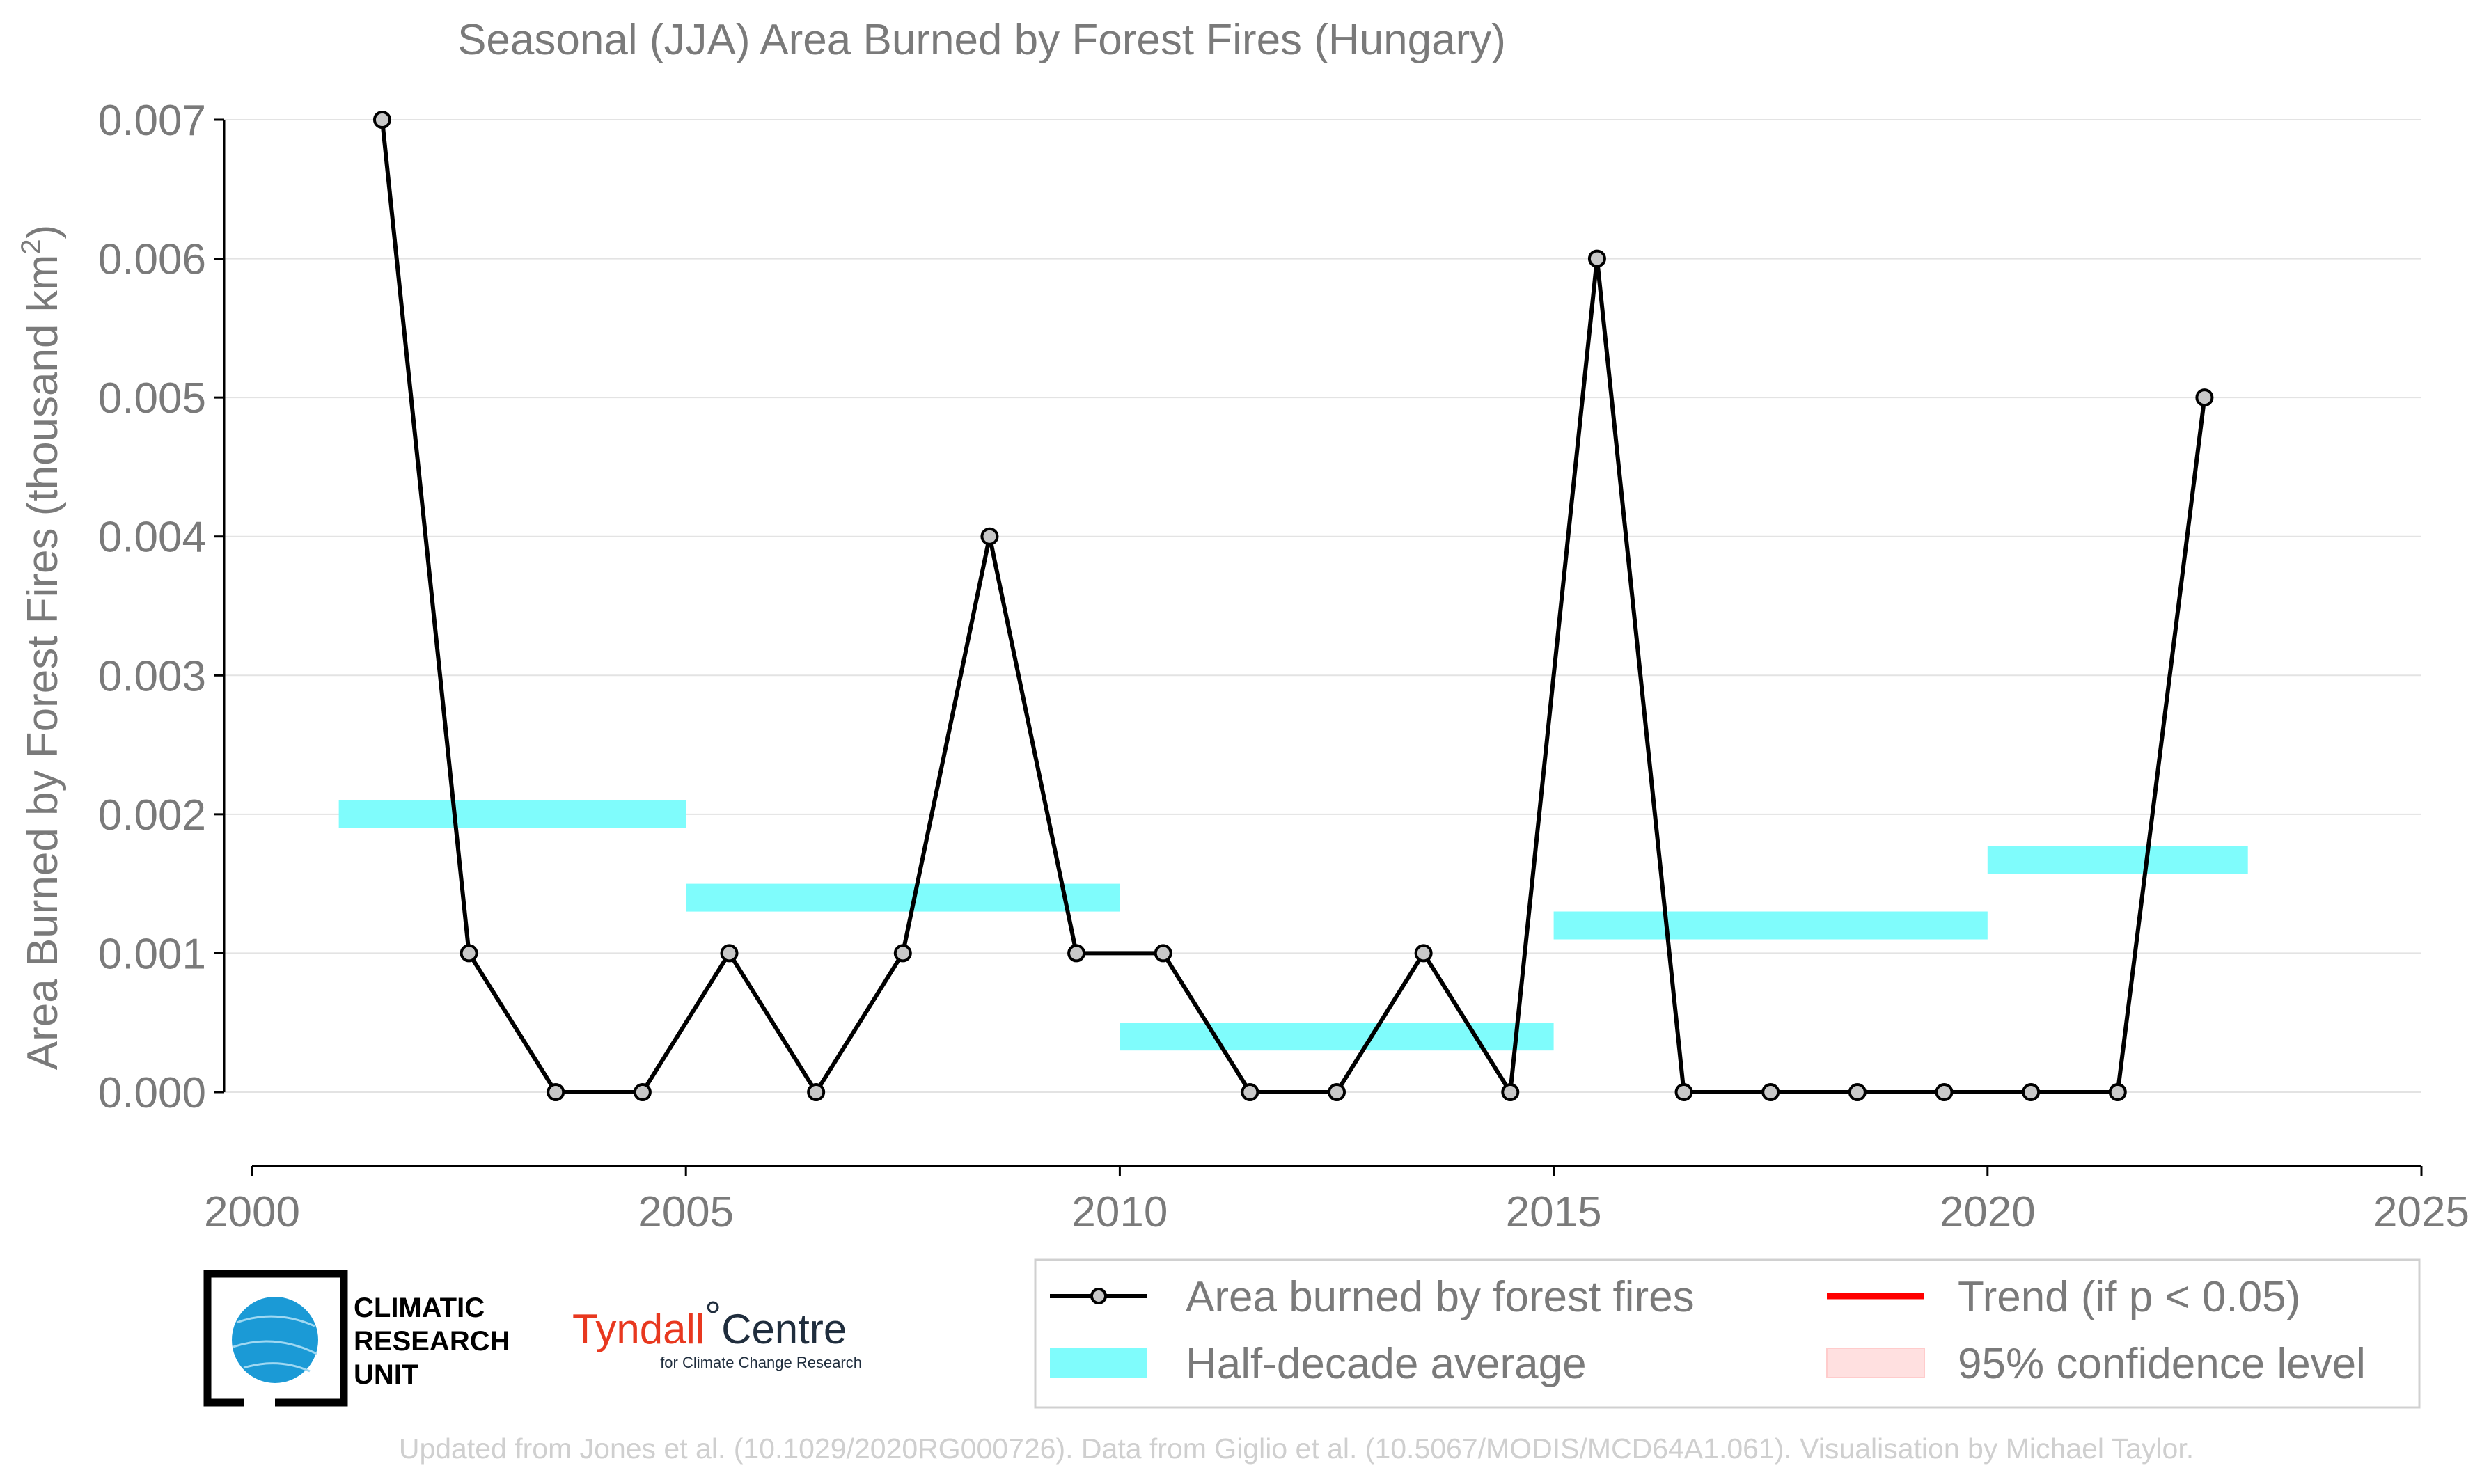 This screenshot has height=1484, width=2482. Describe the element at coordinates (1098, 1363) in the screenshot. I see `legend-half-decade-swatch` at that location.